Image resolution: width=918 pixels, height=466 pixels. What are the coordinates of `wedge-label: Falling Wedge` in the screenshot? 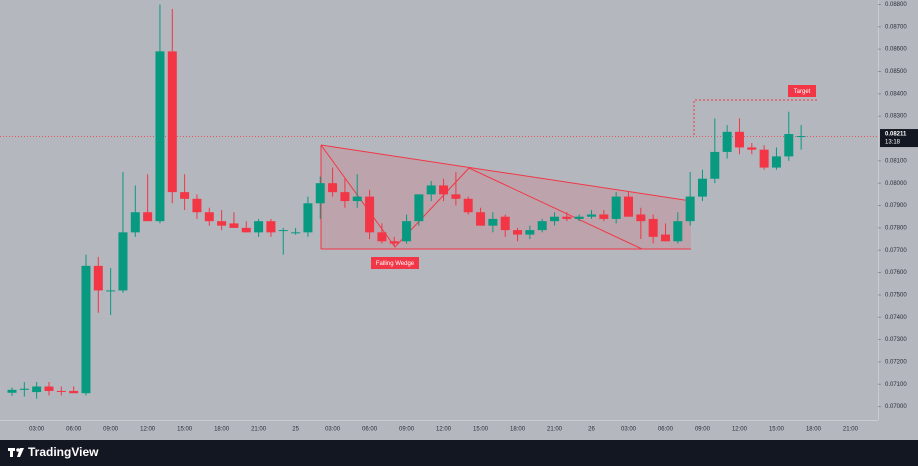 It's located at (395, 264).